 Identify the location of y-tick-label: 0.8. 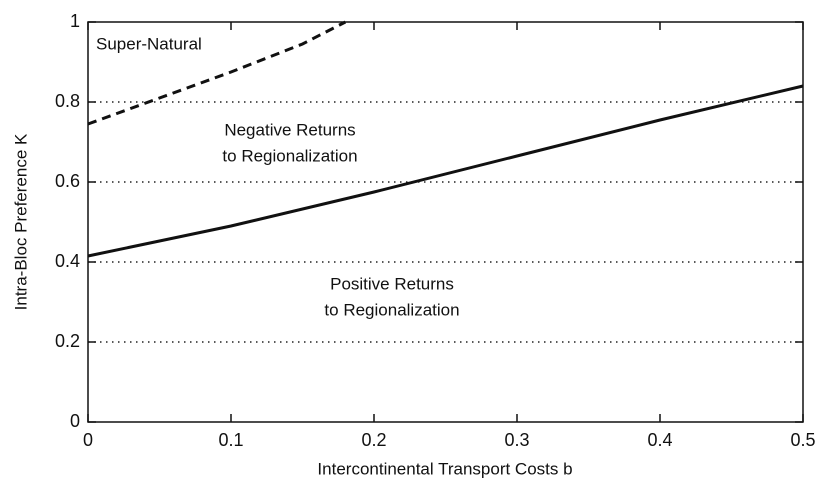
(67, 101).